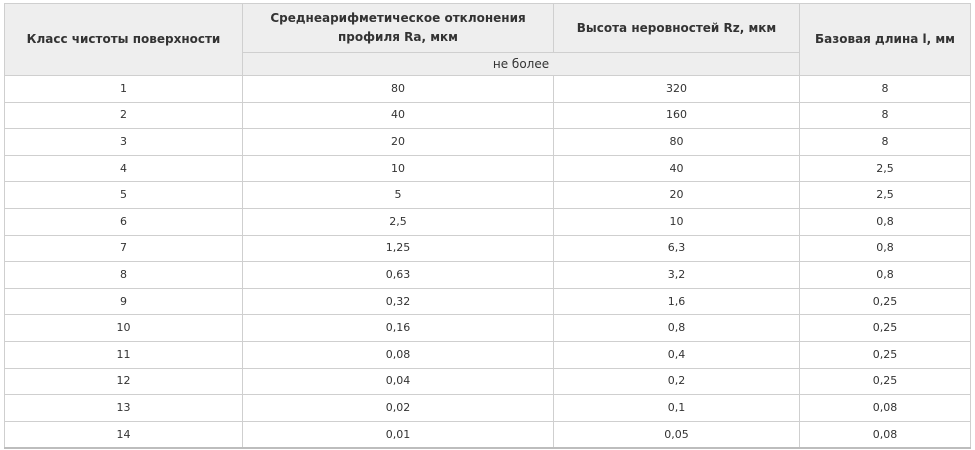  I want to click on cell-class: 10, so click(123, 328).